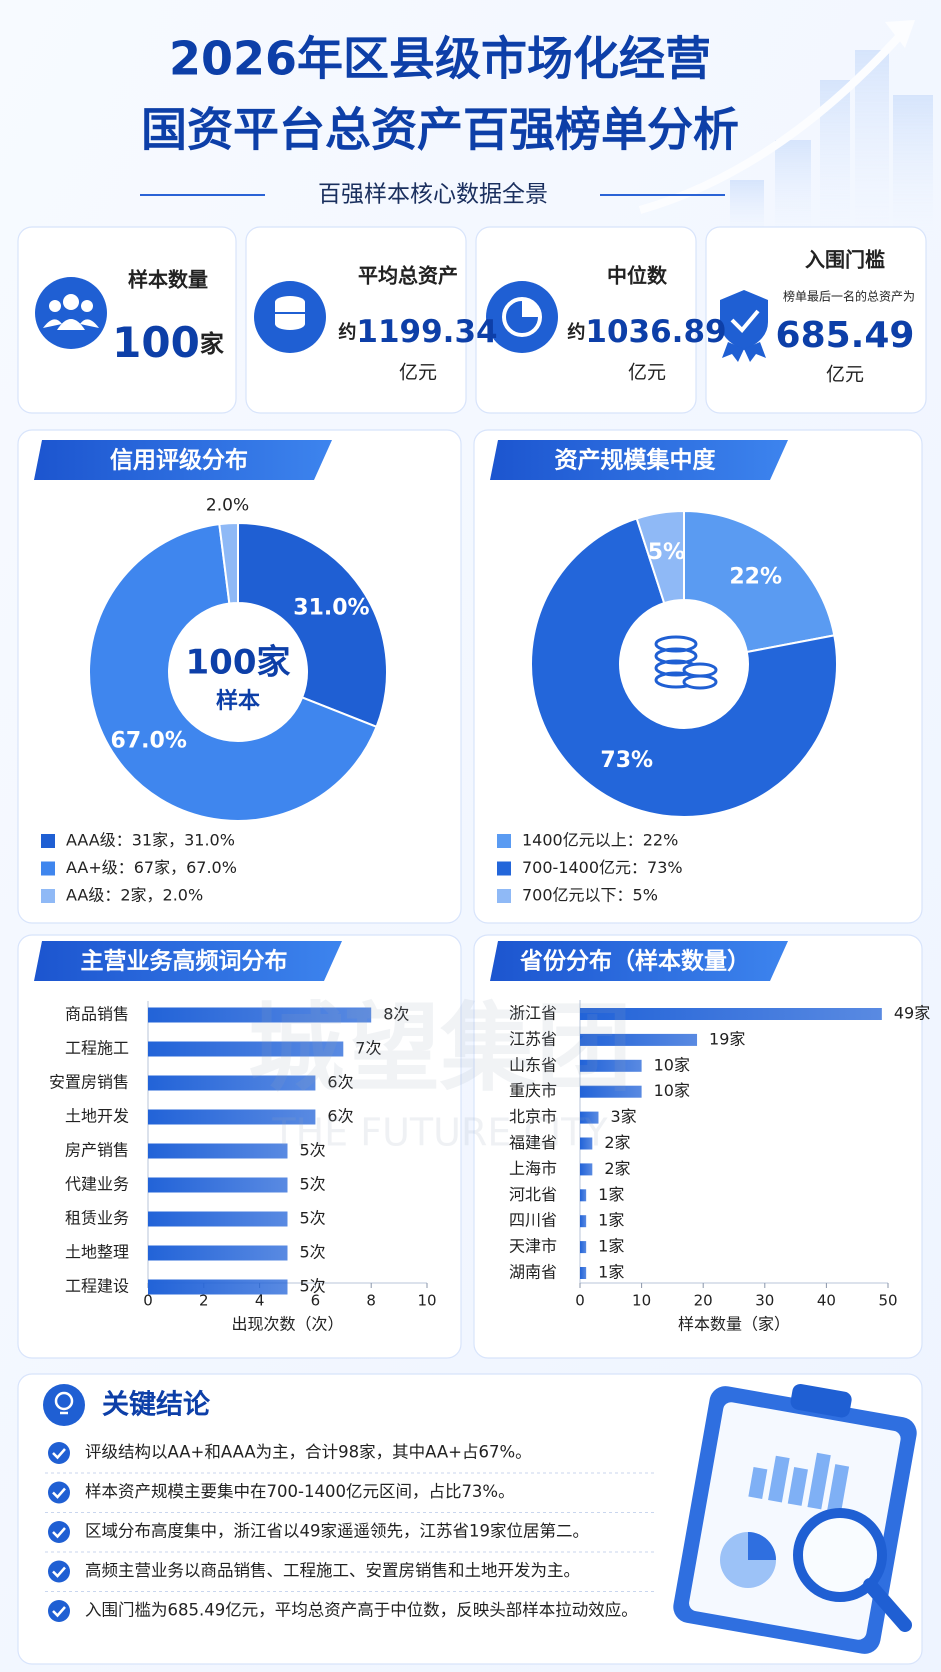 Image resolution: width=941 pixels, height=1672 pixels. Describe the element at coordinates (308, 1452) in the screenshot. I see `conclusion-item: 评级结构以AA+和AAA为主，合计98家，其中AA+占67%。` at that location.